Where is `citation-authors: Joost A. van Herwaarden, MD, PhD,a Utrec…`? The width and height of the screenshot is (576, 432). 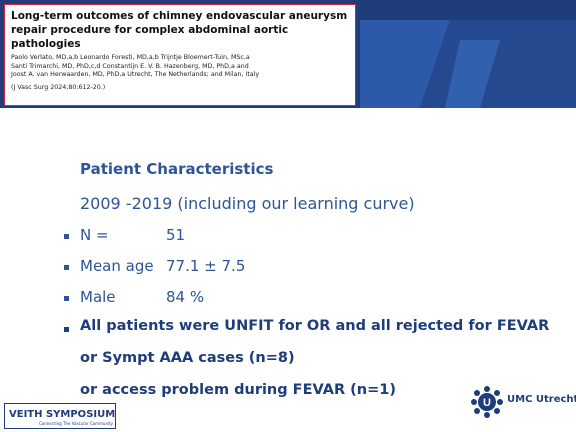
citation-authors: Joost A. van Herwaarden, MD, PhD,a Utrec… is located at coordinates (135, 74).